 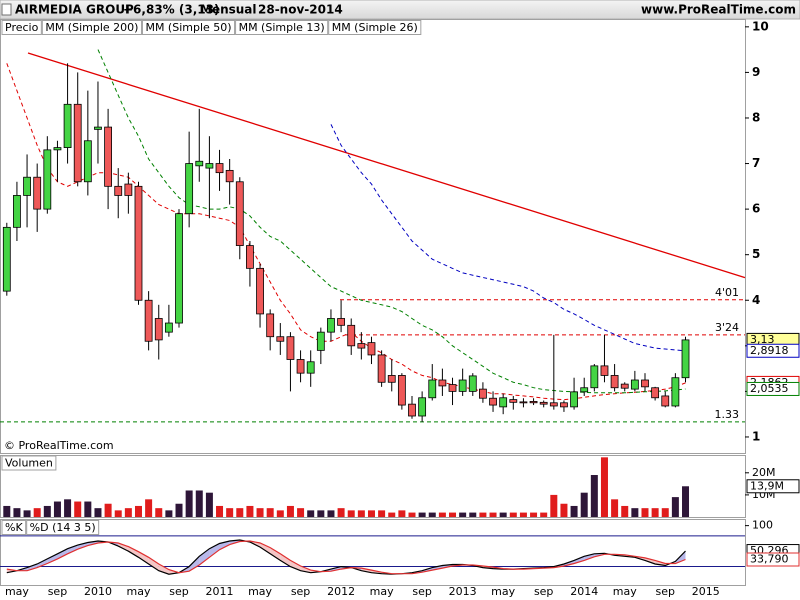 What do you see at coordinates (760, 26) in the screenshot?
I see `y-tick-label: 10` at bounding box center [760, 26].